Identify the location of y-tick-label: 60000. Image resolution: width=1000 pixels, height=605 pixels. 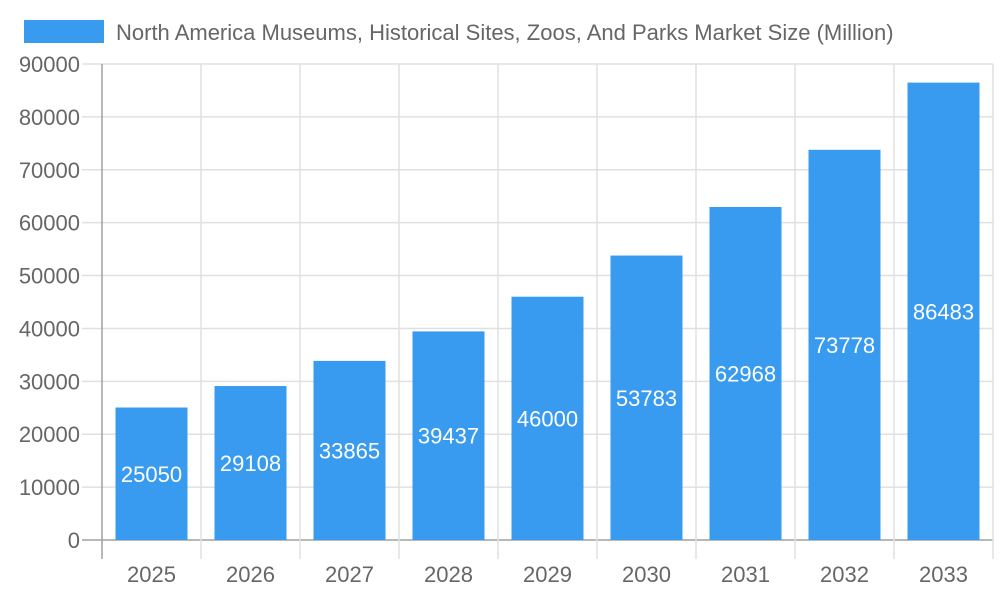
(49, 223).